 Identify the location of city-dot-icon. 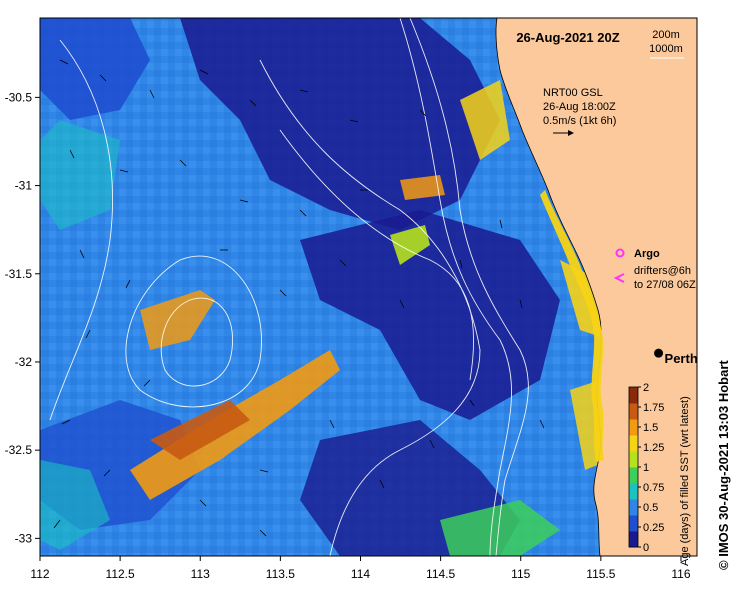
(659, 353).